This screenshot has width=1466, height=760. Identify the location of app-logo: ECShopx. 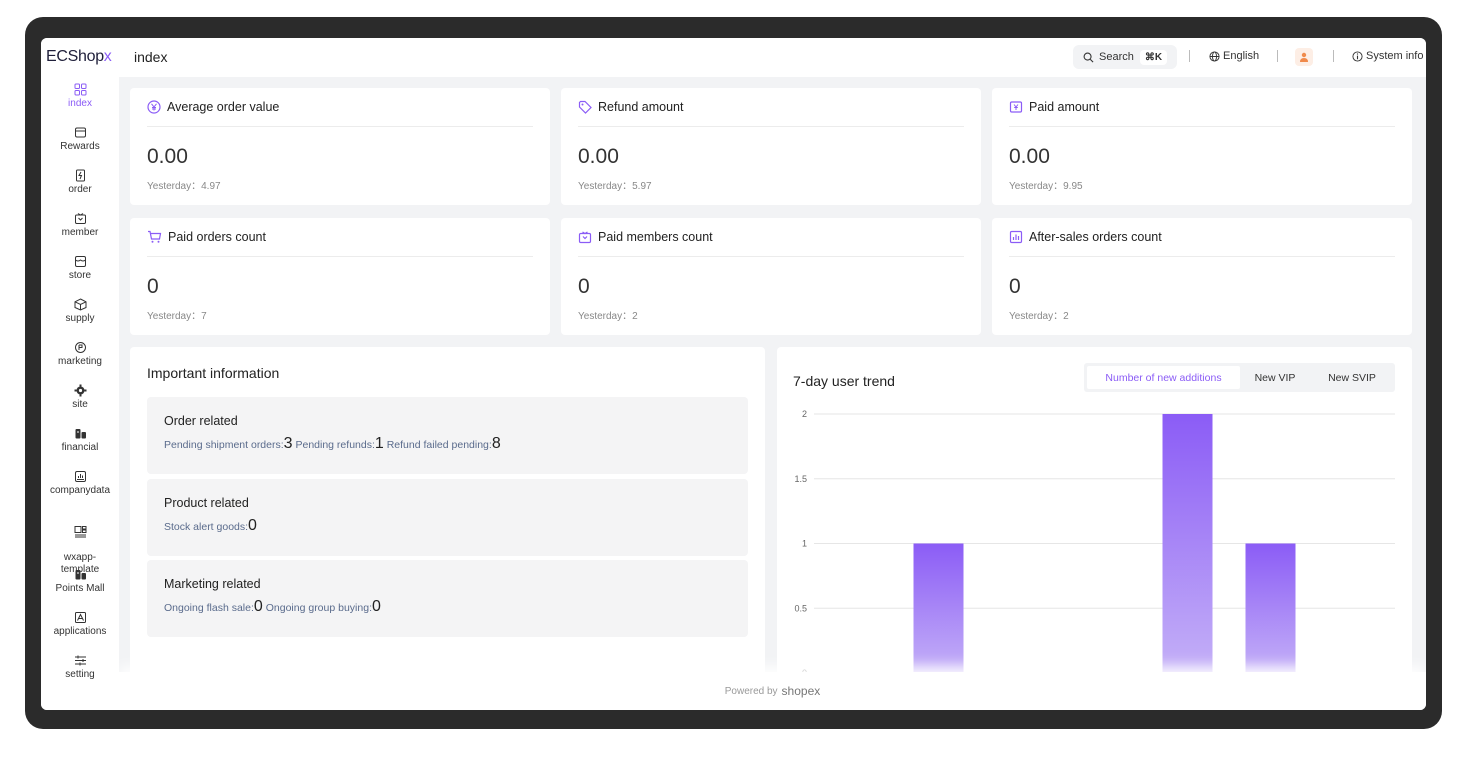
(79, 57).